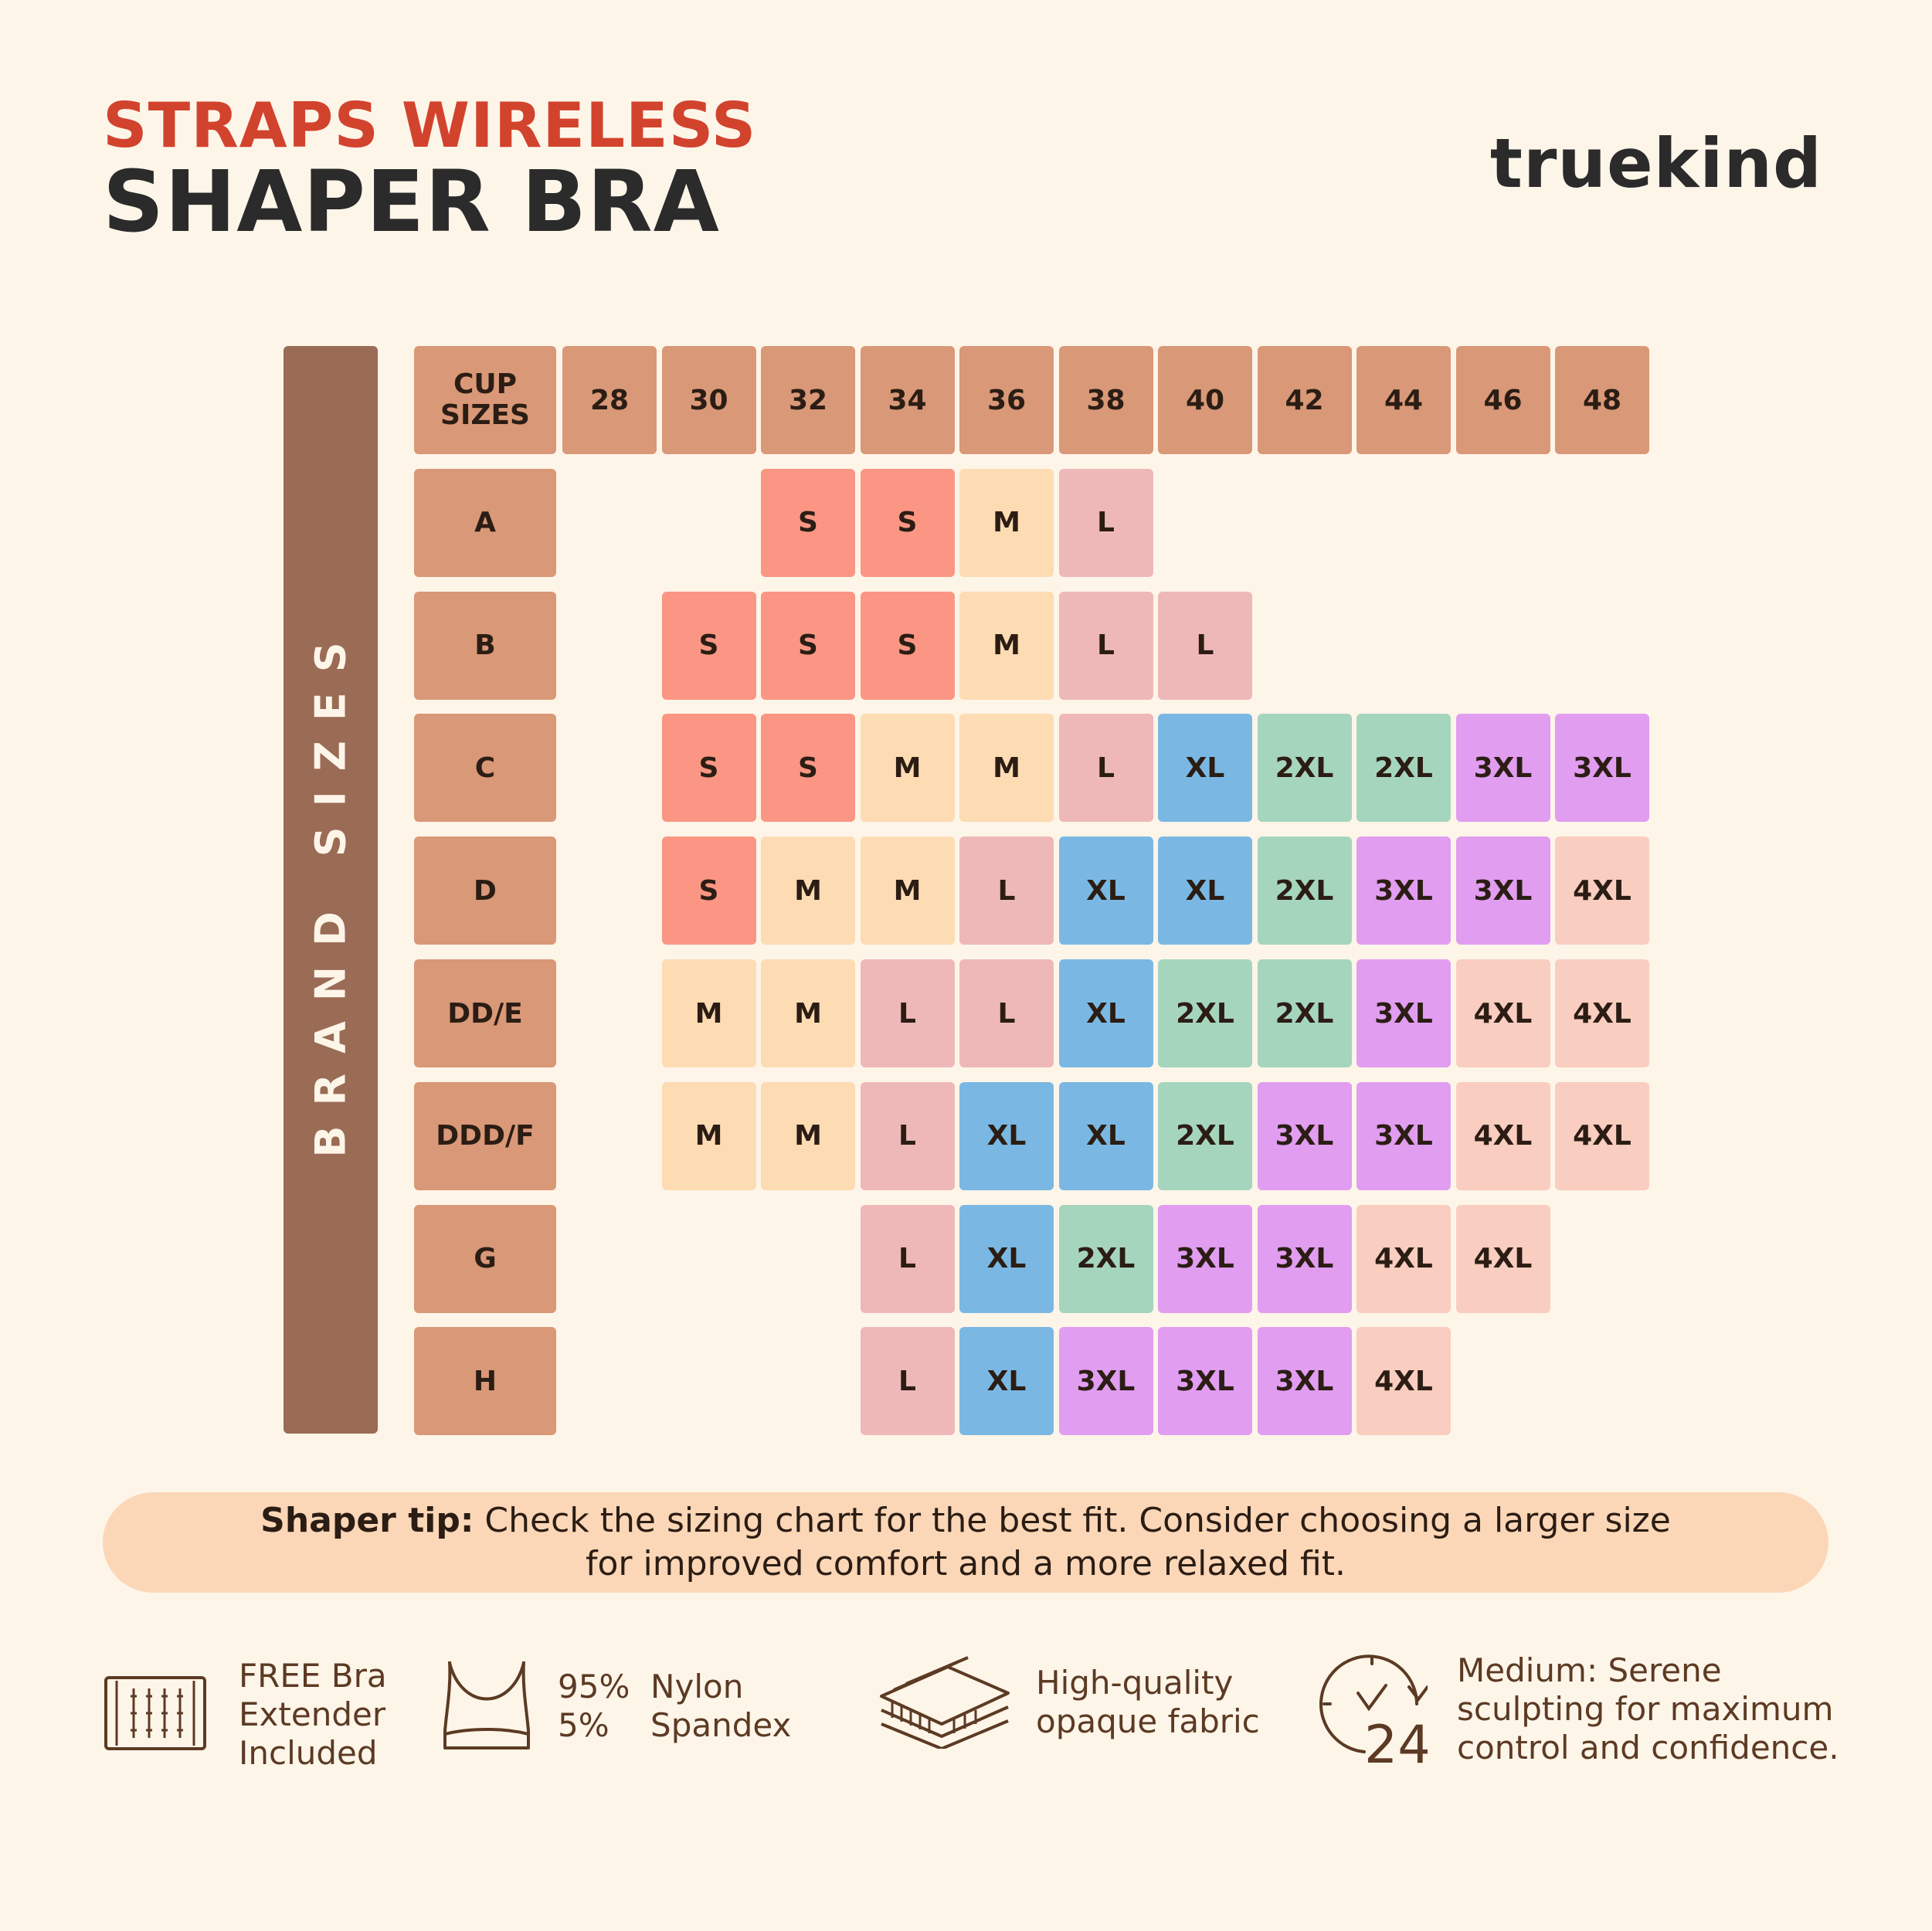 This screenshot has height=1931, width=1932. What do you see at coordinates (487, 1706) in the screenshot?
I see `bra-outline-icon` at bounding box center [487, 1706].